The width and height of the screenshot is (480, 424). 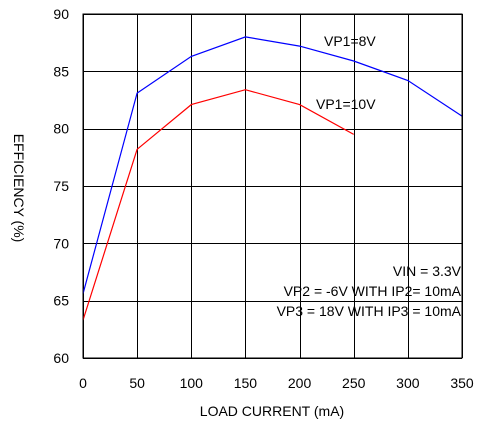 I want to click on x-tick-label: 150, so click(x=246, y=383).